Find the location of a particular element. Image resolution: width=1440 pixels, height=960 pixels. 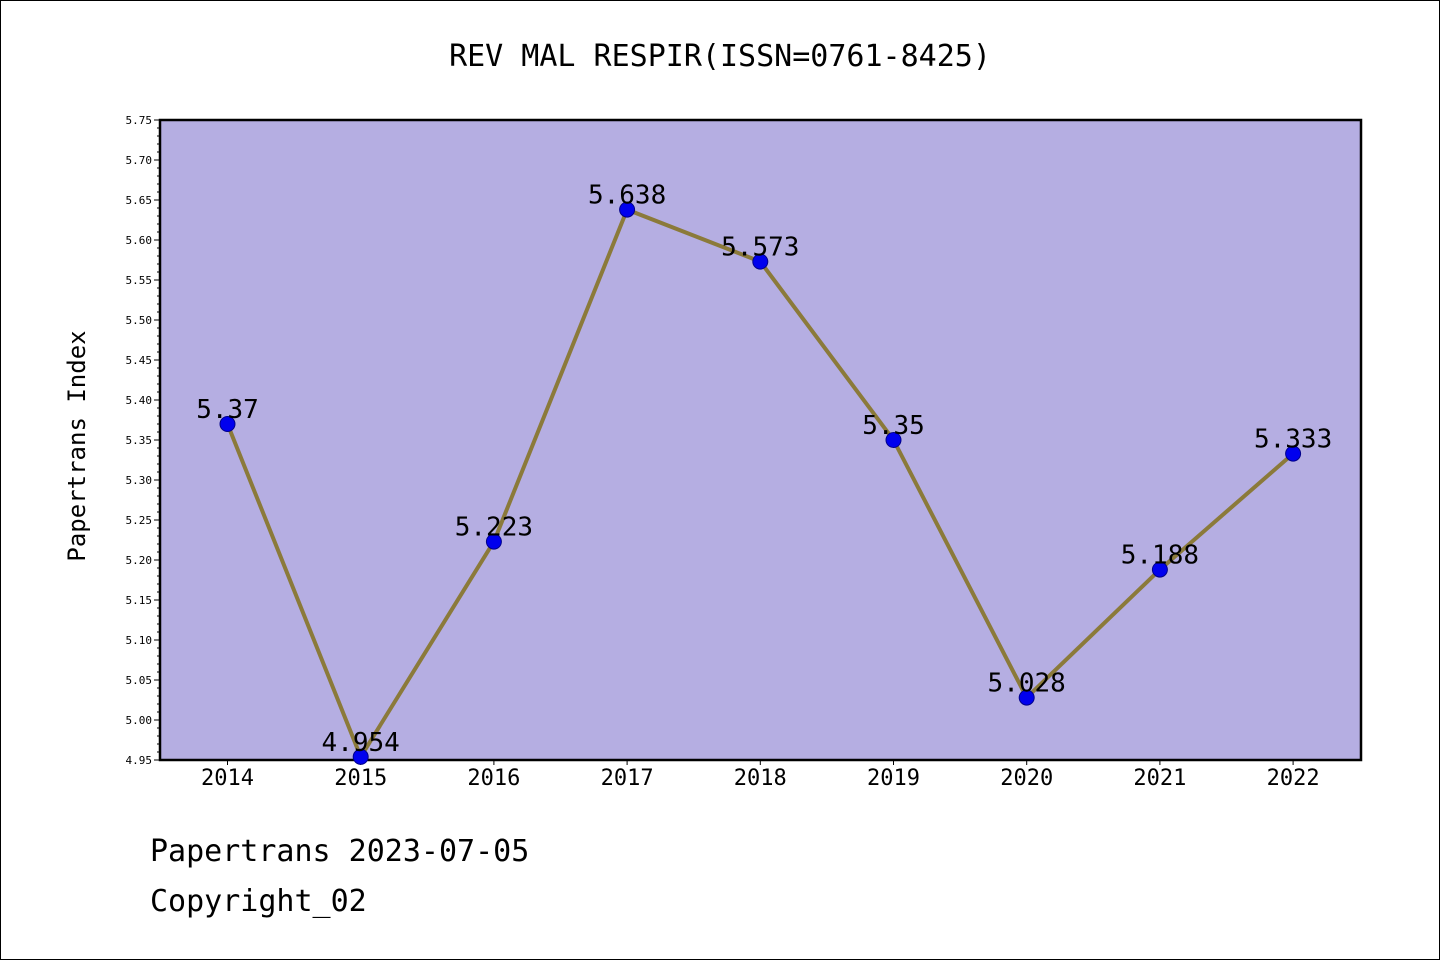

y-tick-label: 5.75 is located at coordinates (139, 120).